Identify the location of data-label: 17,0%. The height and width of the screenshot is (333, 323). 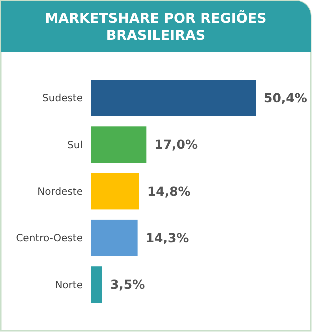
(176, 144).